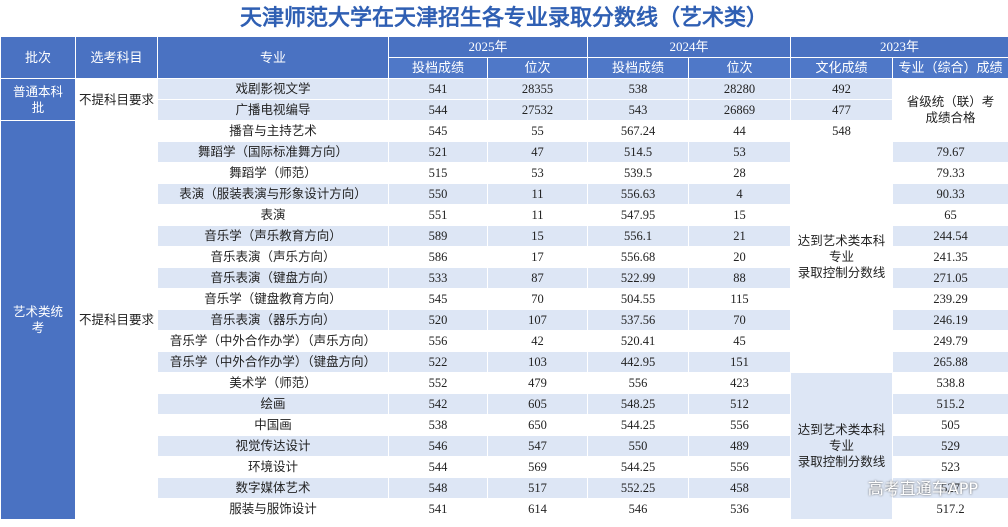  What do you see at coordinates (740, 257) in the screenshot?
I see `table-cell: 20` at bounding box center [740, 257].